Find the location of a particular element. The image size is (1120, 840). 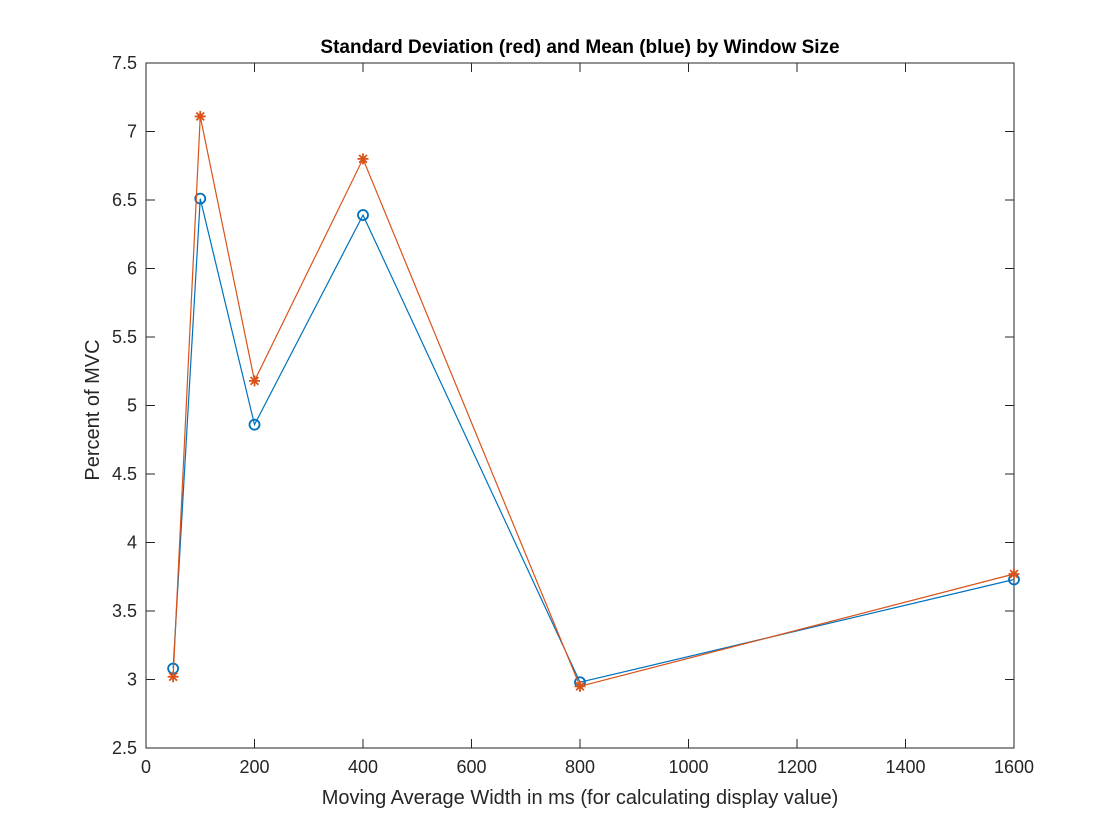

x-tick-label: 600 is located at coordinates (471, 767).